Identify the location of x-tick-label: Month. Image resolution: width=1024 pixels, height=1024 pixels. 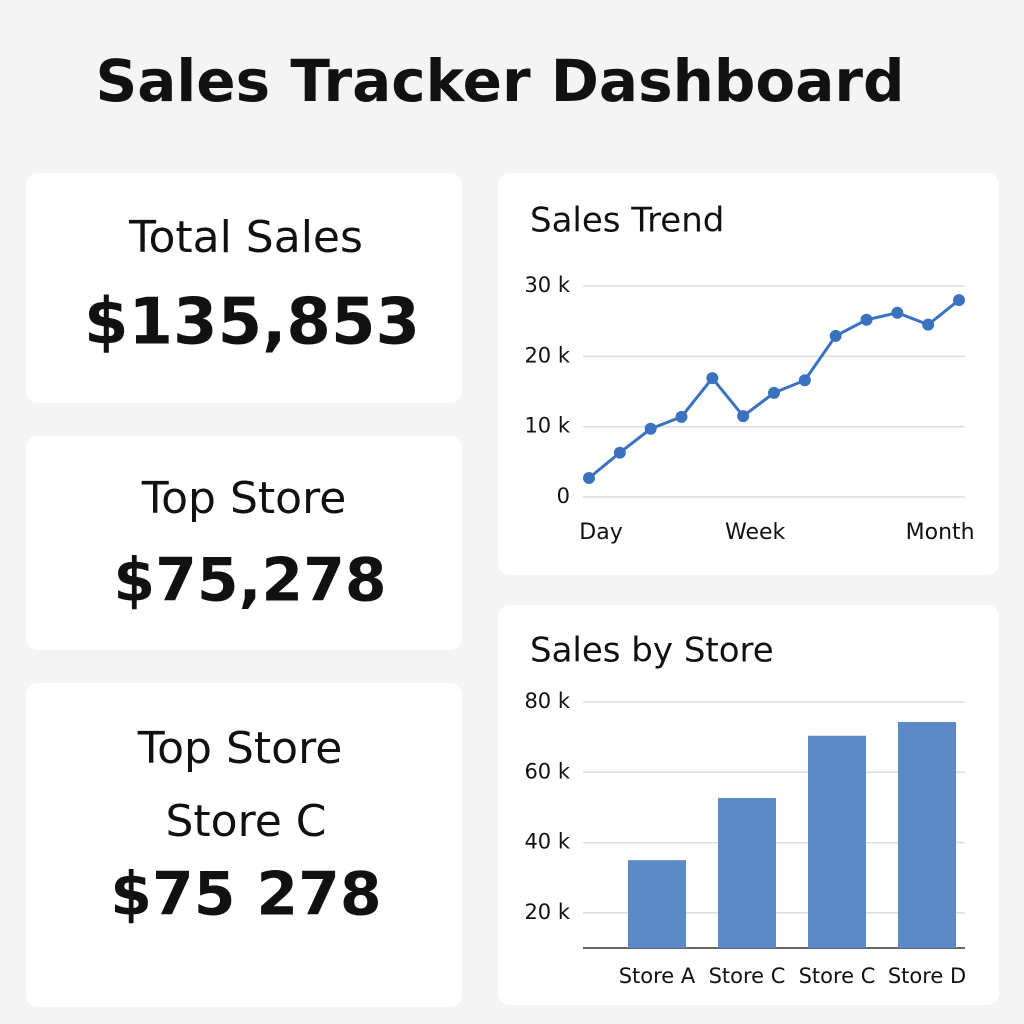
(940, 532).